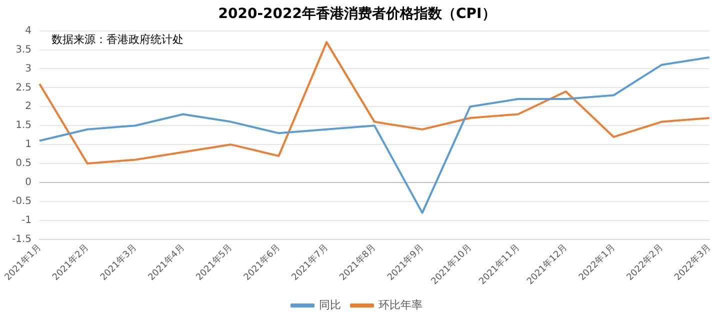  I want to click on y-tick-label: -0.5, so click(22, 202).